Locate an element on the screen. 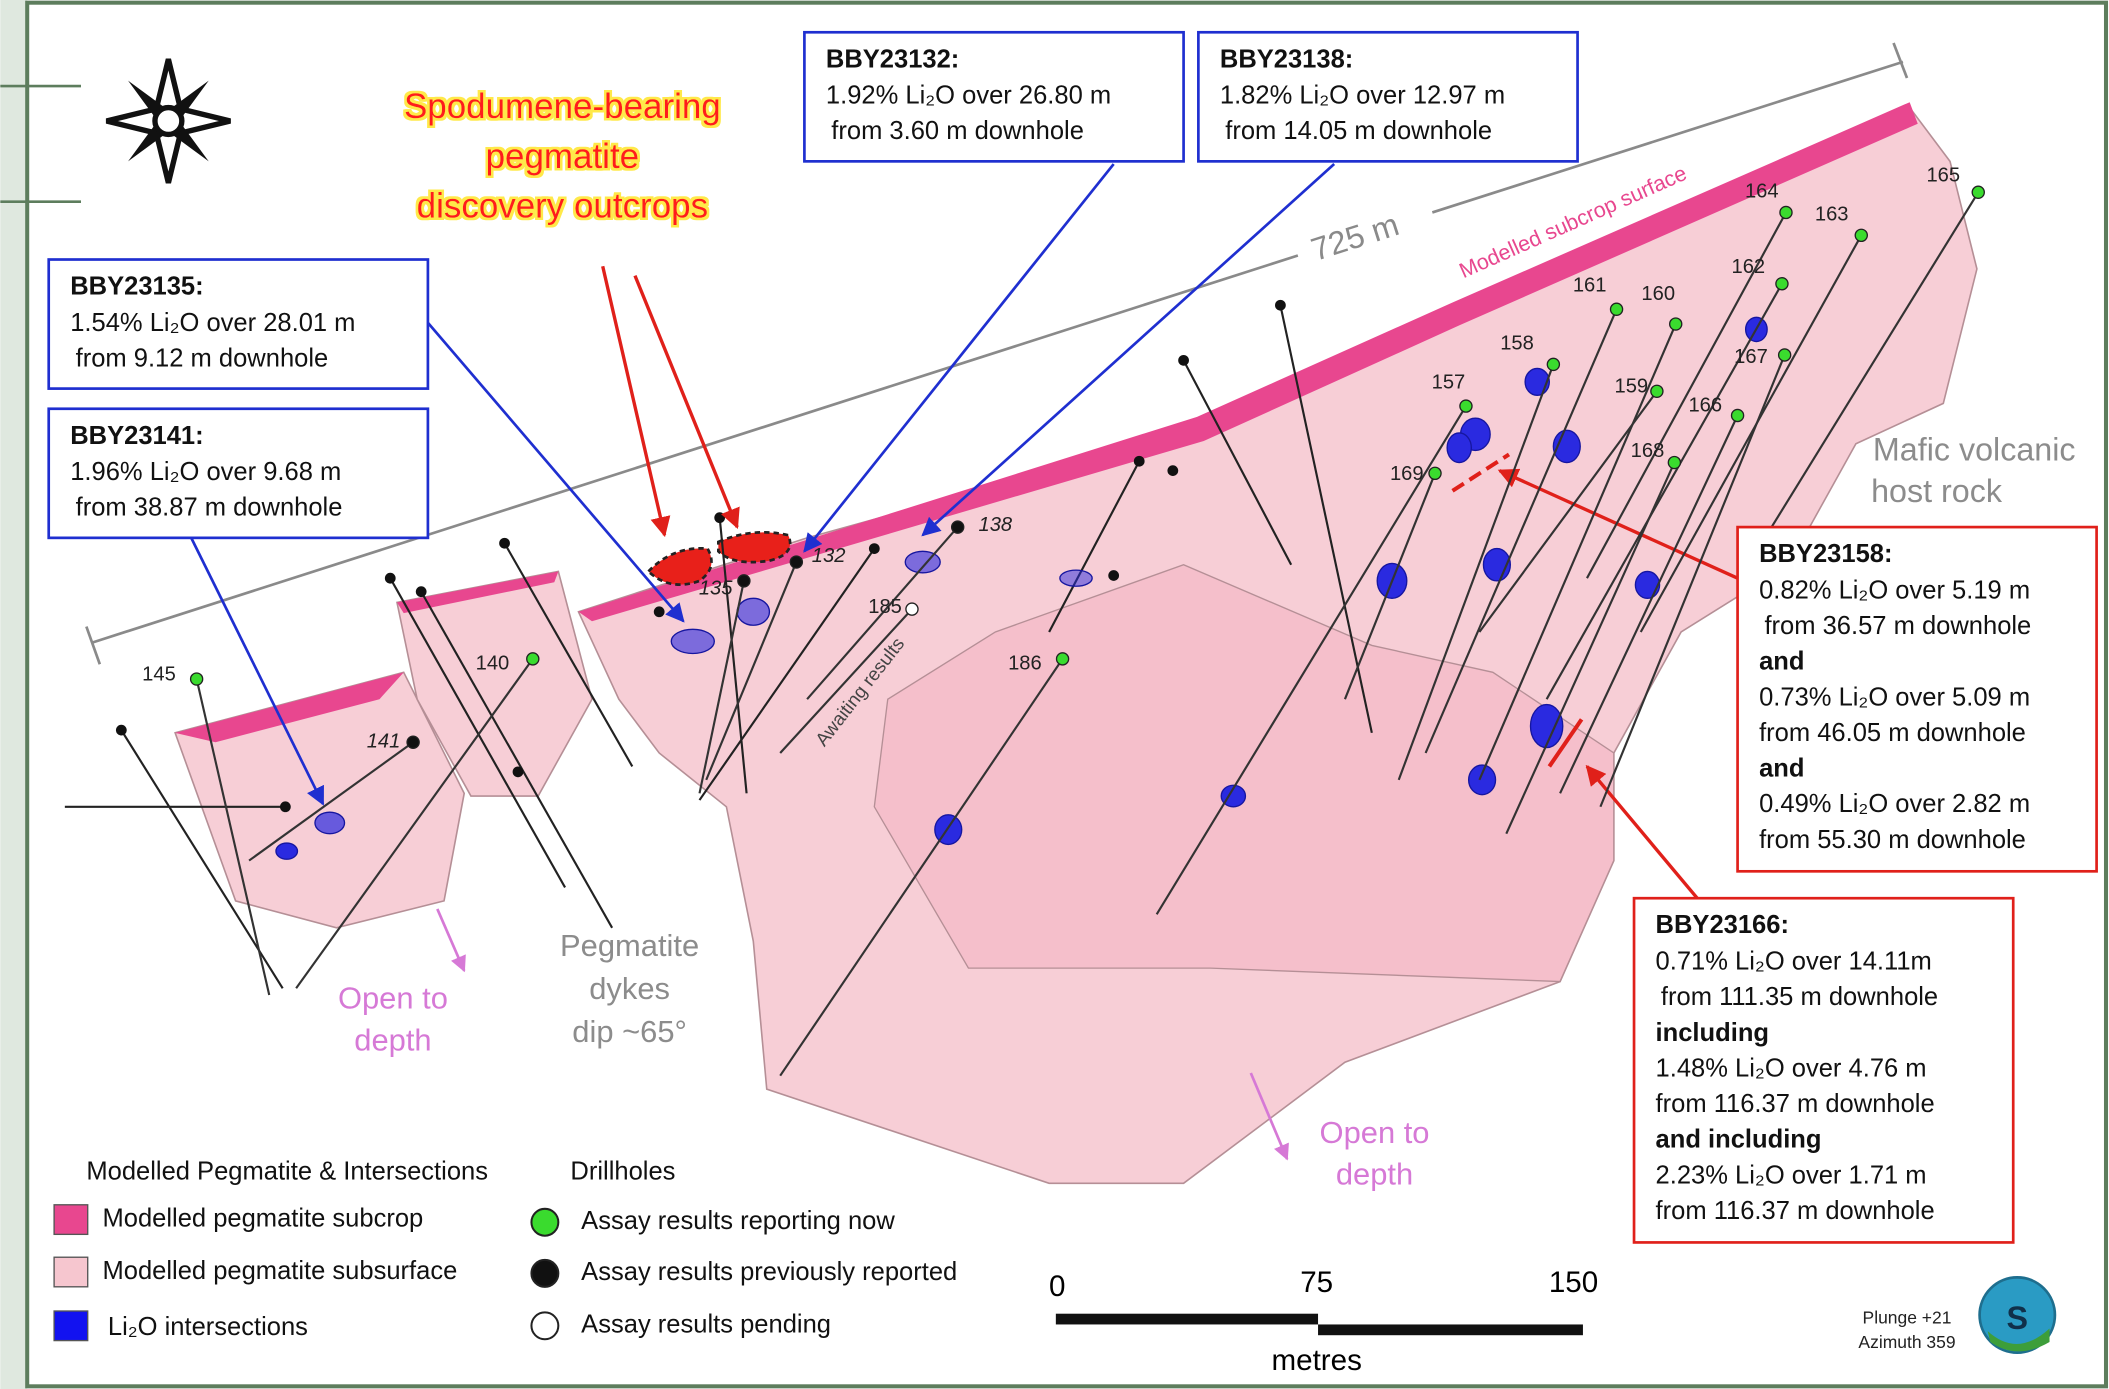 The image size is (2109, 1389). legend-label: Modelled pegmatite subcrop is located at coordinates (263, 1218).